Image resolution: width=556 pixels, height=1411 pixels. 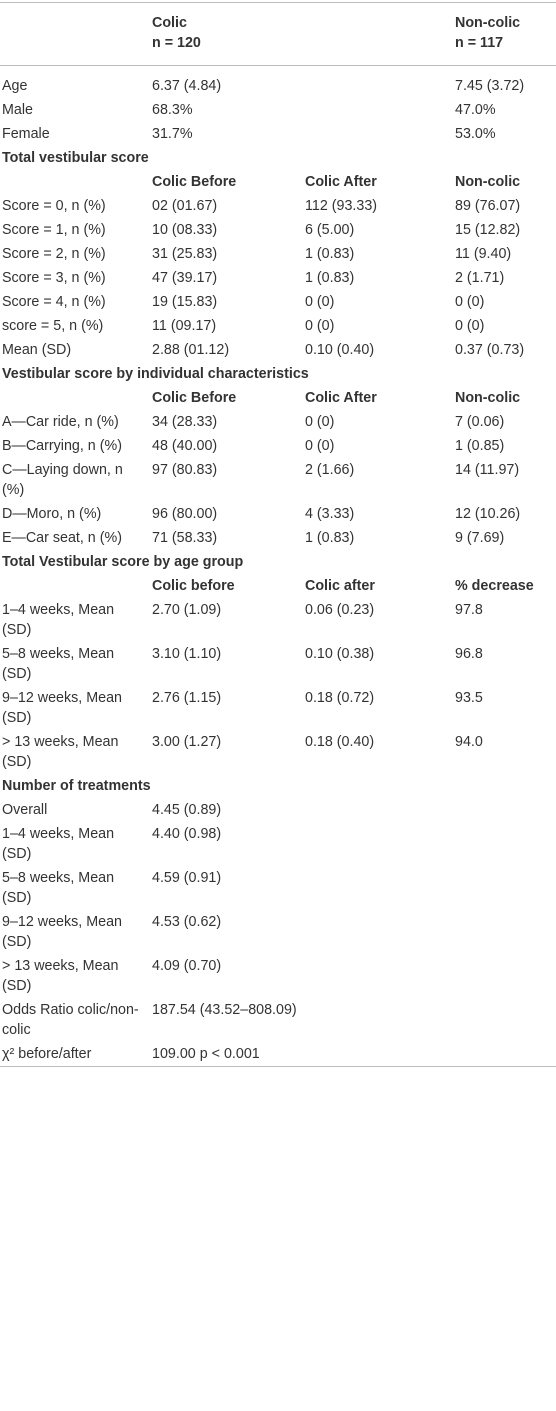 What do you see at coordinates (469, 742) in the screenshot?
I see `cell: 94.0` at bounding box center [469, 742].